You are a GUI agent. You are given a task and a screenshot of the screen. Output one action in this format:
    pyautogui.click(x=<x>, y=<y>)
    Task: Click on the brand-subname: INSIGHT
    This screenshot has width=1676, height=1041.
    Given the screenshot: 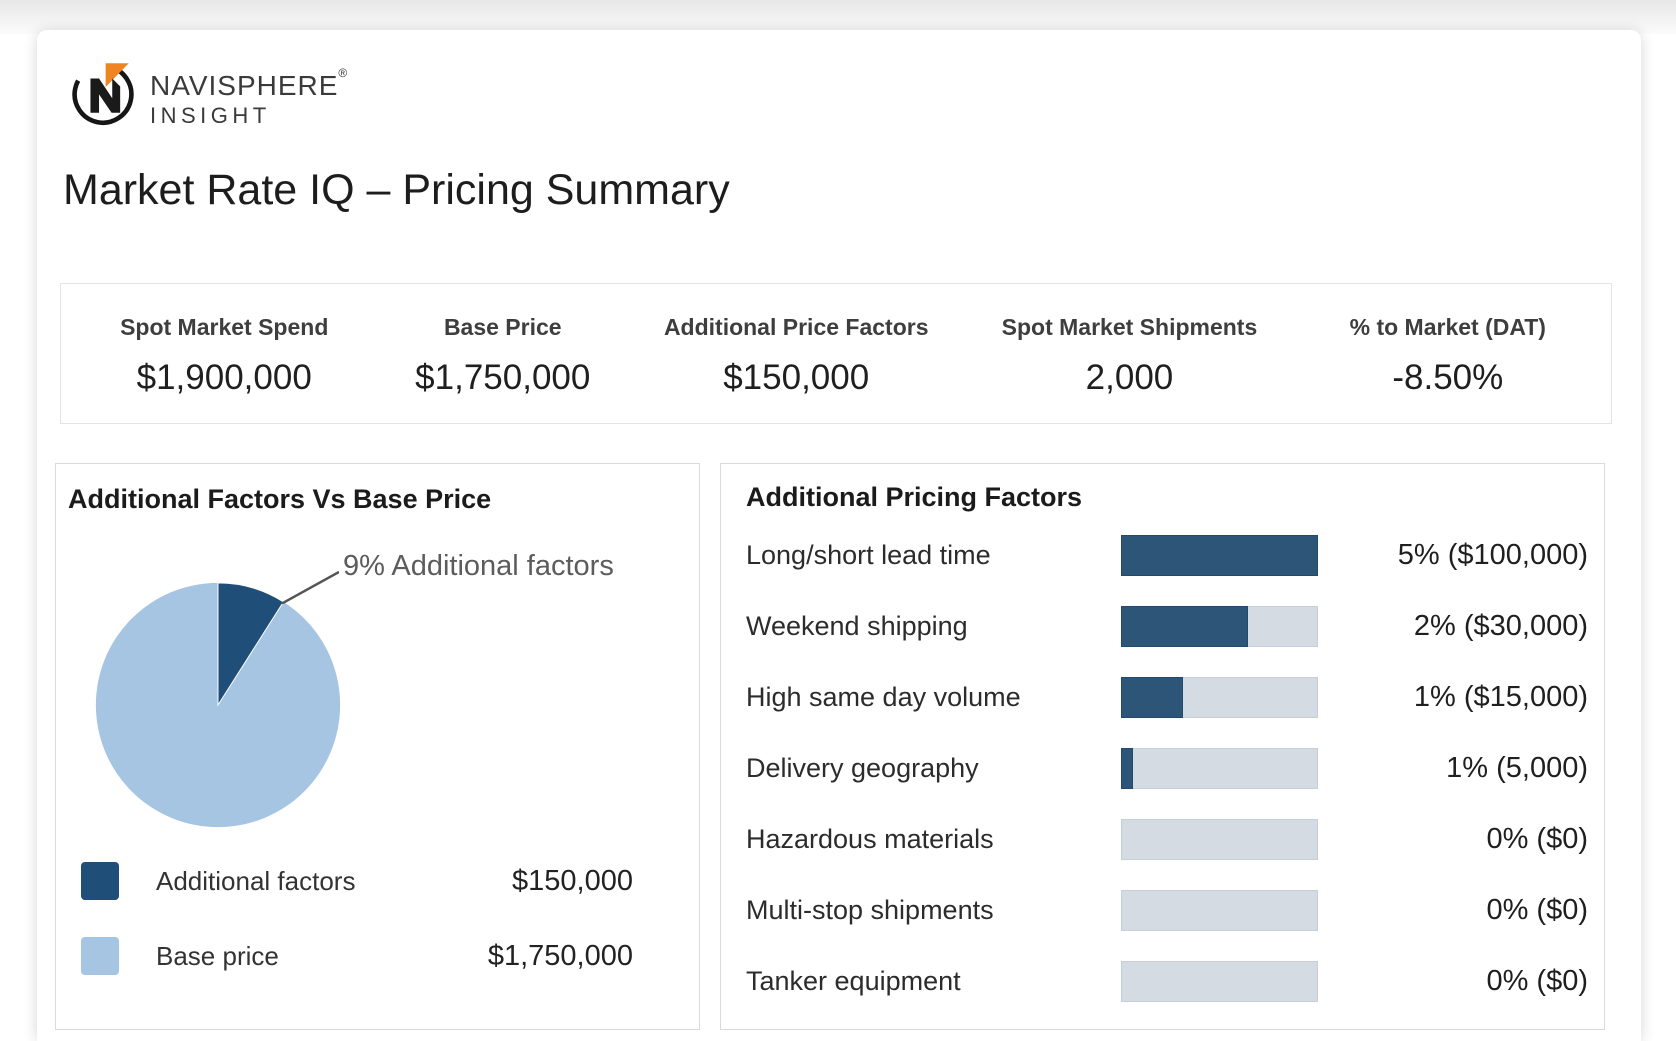 What is the action you would take?
    pyautogui.click(x=210, y=115)
    